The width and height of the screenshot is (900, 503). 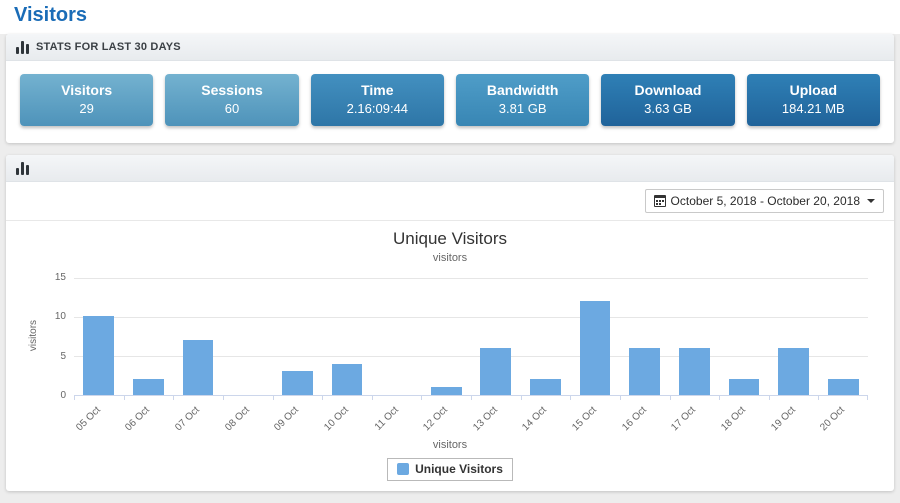 I want to click on stat-card-download: Download 3.63 GB, so click(x=668, y=100).